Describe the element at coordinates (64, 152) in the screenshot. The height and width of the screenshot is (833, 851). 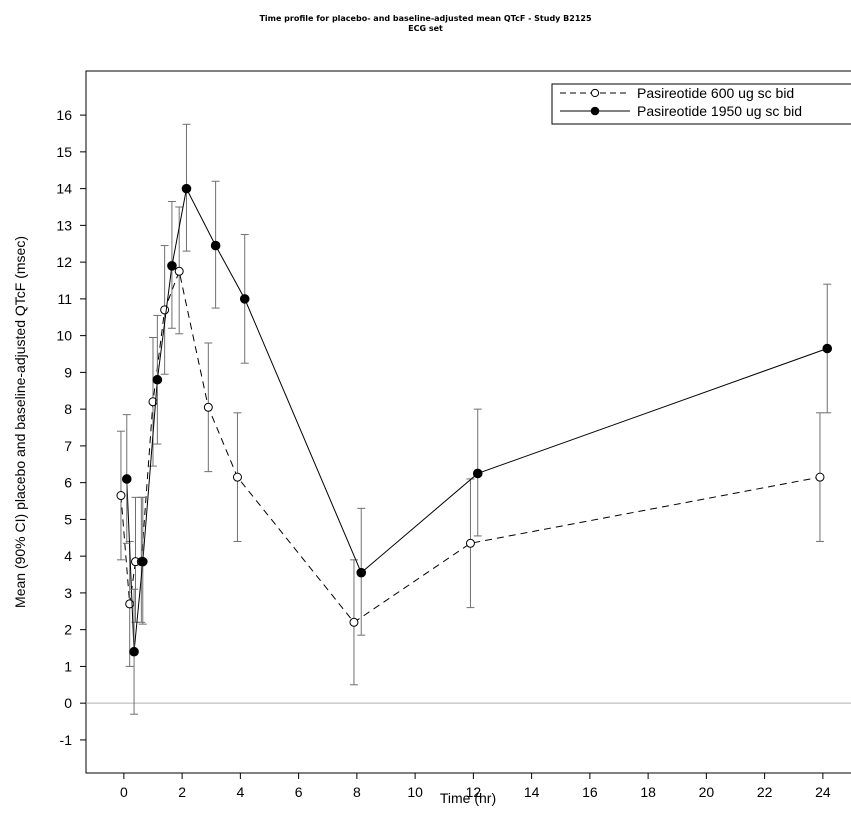
I see `y-tick-label: 15` at that location.